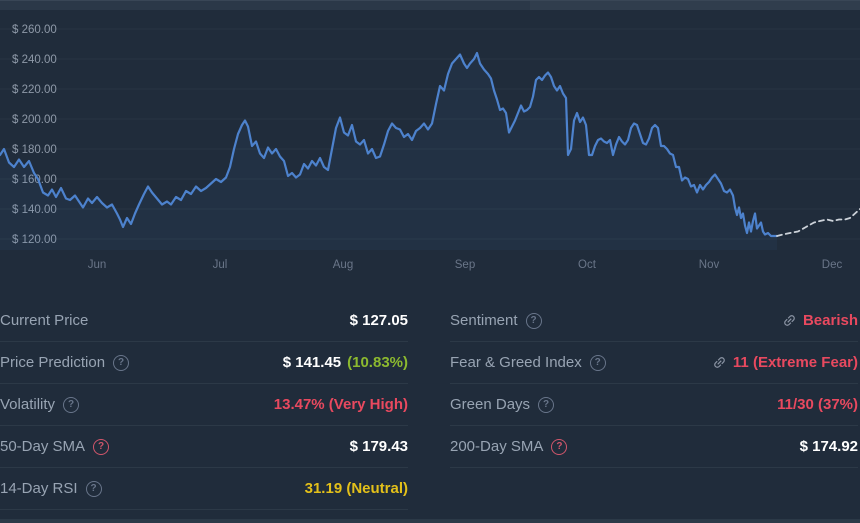  What do you see at coordinates (345, 362) in the screenshot?
I see `stat-value: $ 141.45 (10.83%)` at bounding box center [345, 362].